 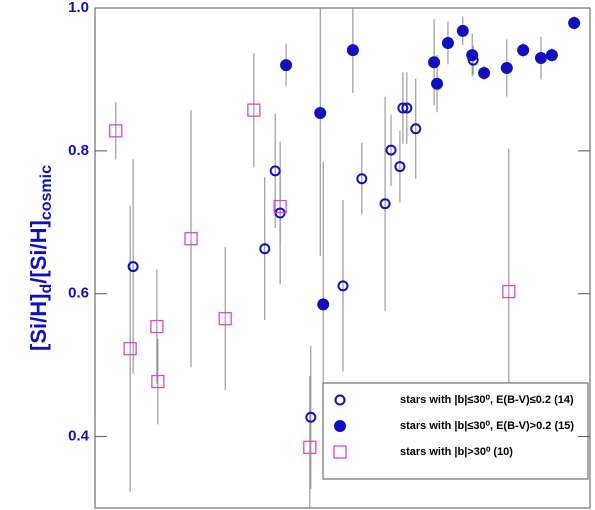 I want to click on y-axis-label: [Si/H]d/[Si/H]cosmic, so click(x=40, y=258).